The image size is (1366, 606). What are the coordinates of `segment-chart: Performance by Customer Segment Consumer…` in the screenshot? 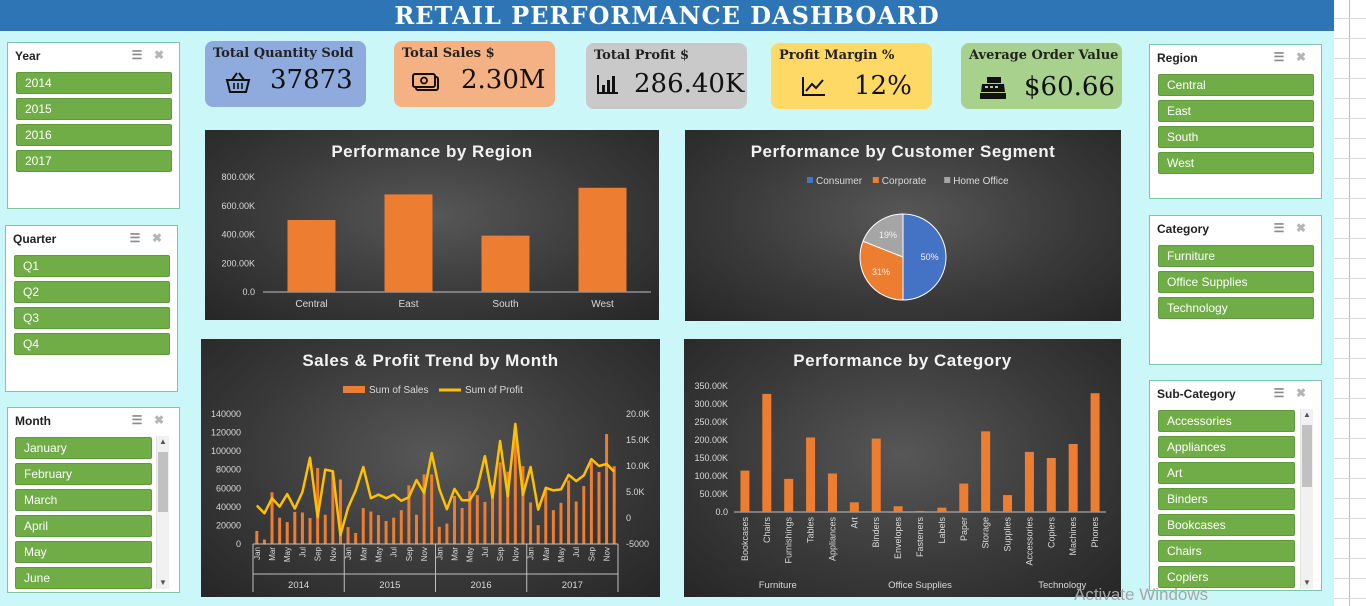 It's located at (903, 225).